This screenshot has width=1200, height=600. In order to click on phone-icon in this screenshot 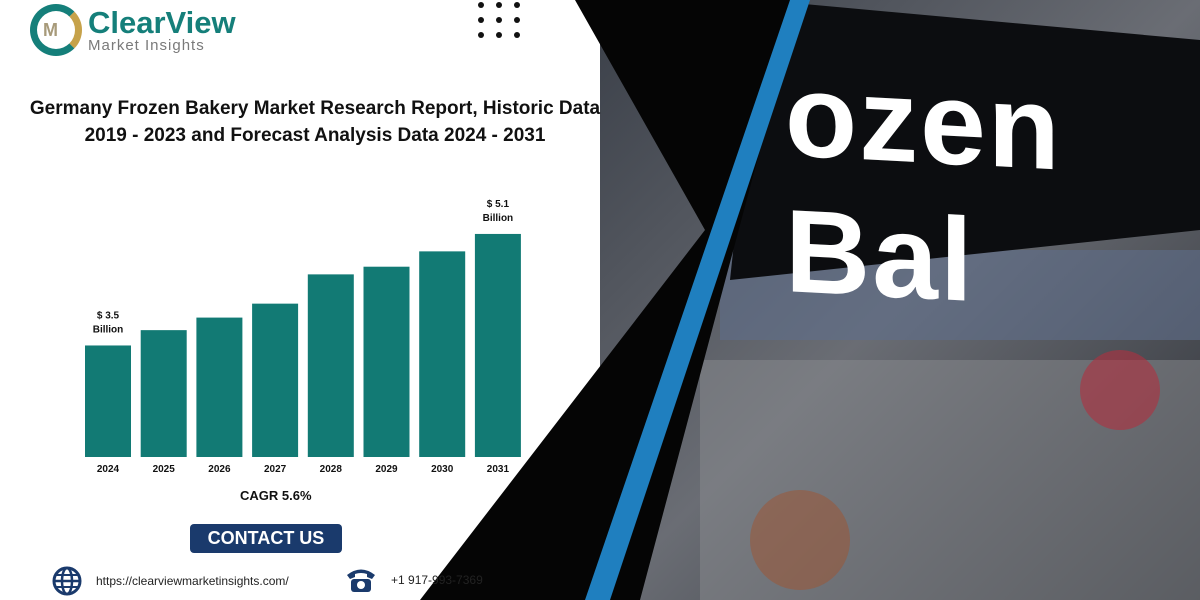, I will do `click(361, 580)`.